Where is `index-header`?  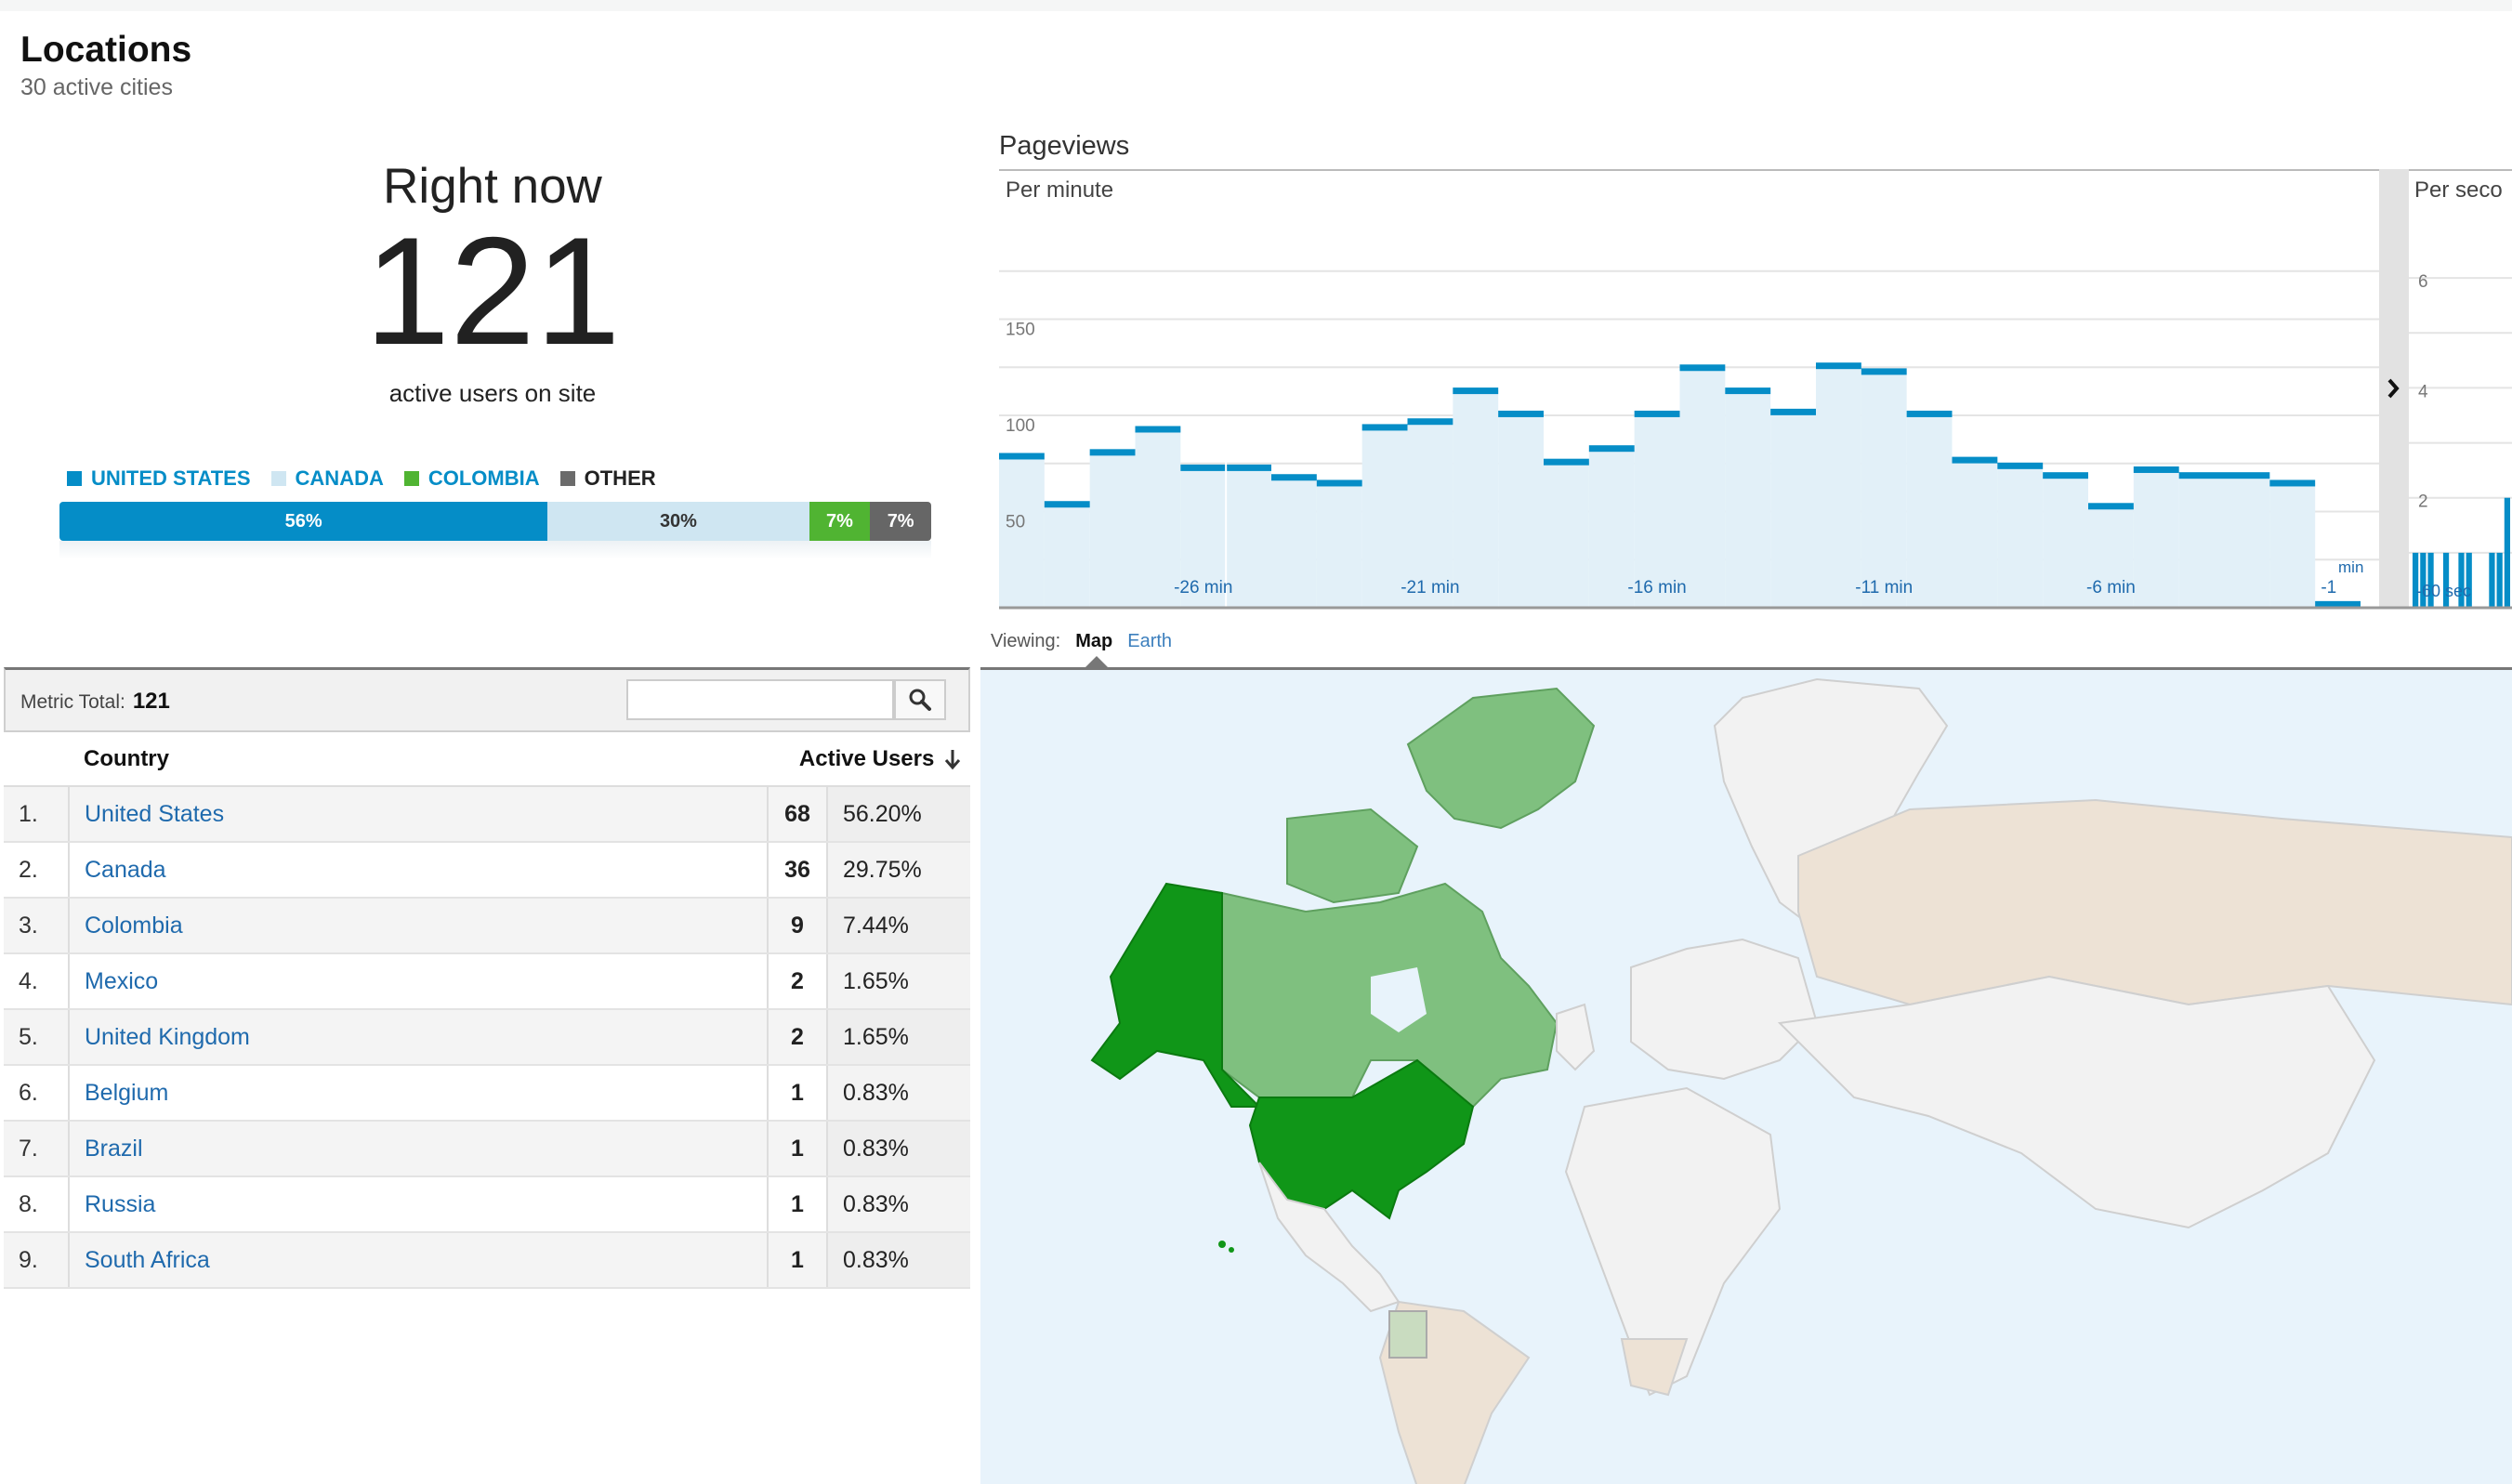 index-header is located at coordinates (36, 760).